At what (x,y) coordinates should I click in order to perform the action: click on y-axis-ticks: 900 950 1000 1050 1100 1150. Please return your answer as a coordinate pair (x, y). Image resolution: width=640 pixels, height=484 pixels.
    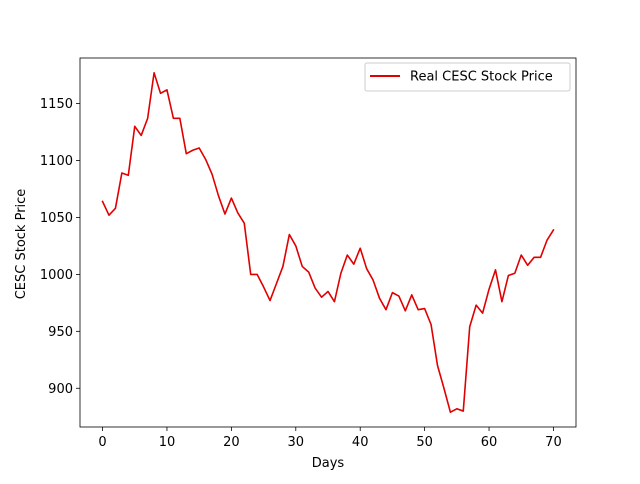
    Looking at the image, I should click on (60, 247).